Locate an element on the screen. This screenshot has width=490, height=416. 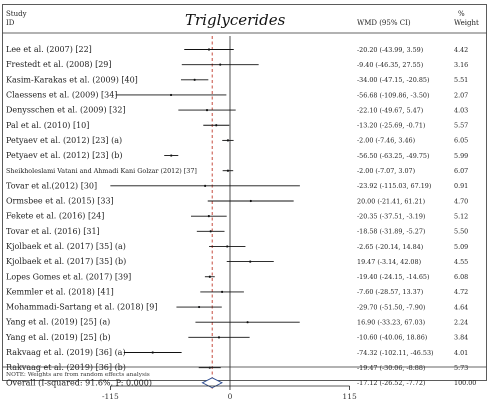
header-weight: Weight is located at coordinates (466, 23).